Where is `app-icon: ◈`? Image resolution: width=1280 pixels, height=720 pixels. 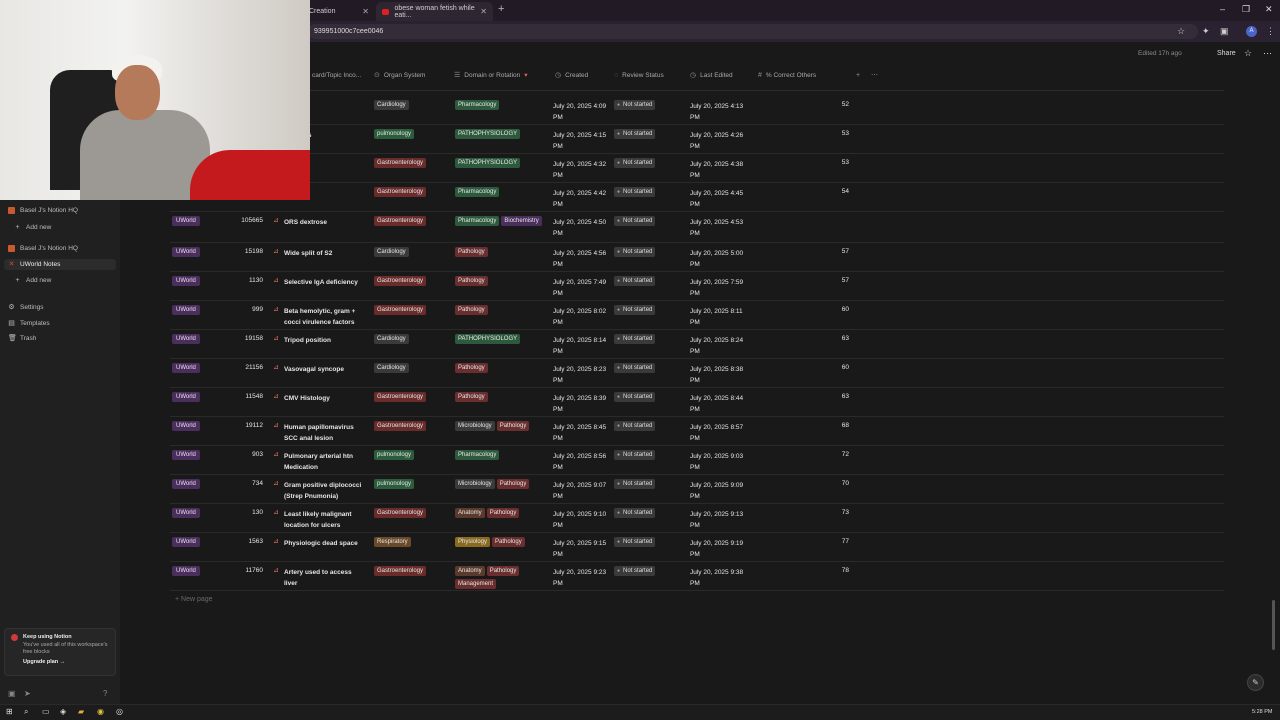
app-icon: ◈ is located at coordinates (63, 711).